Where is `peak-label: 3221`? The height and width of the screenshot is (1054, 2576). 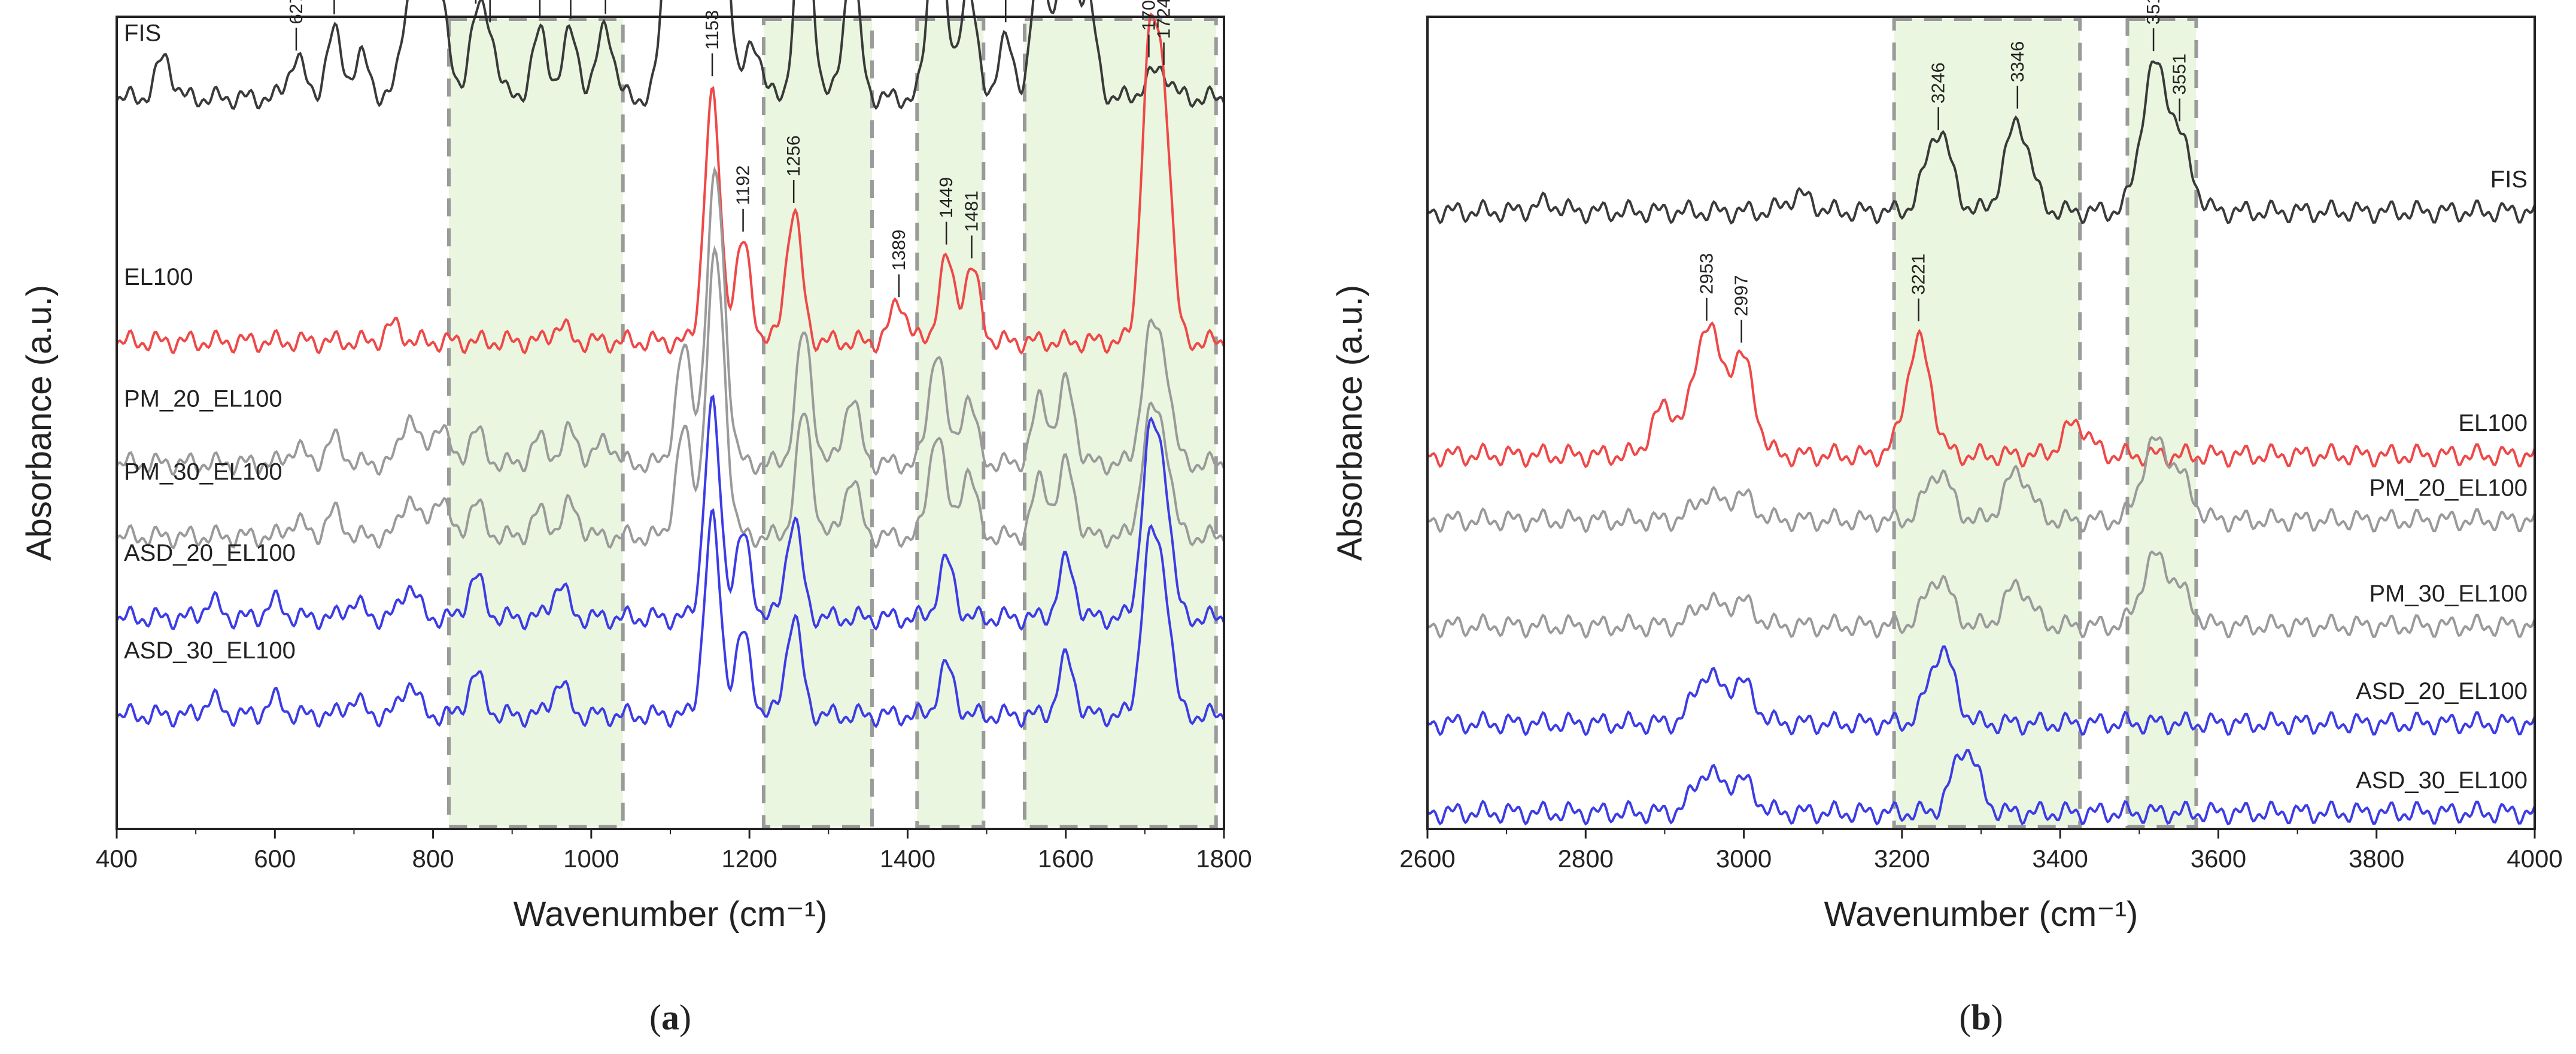
peak-label: 3221 is located at coordinates (1918, 275).